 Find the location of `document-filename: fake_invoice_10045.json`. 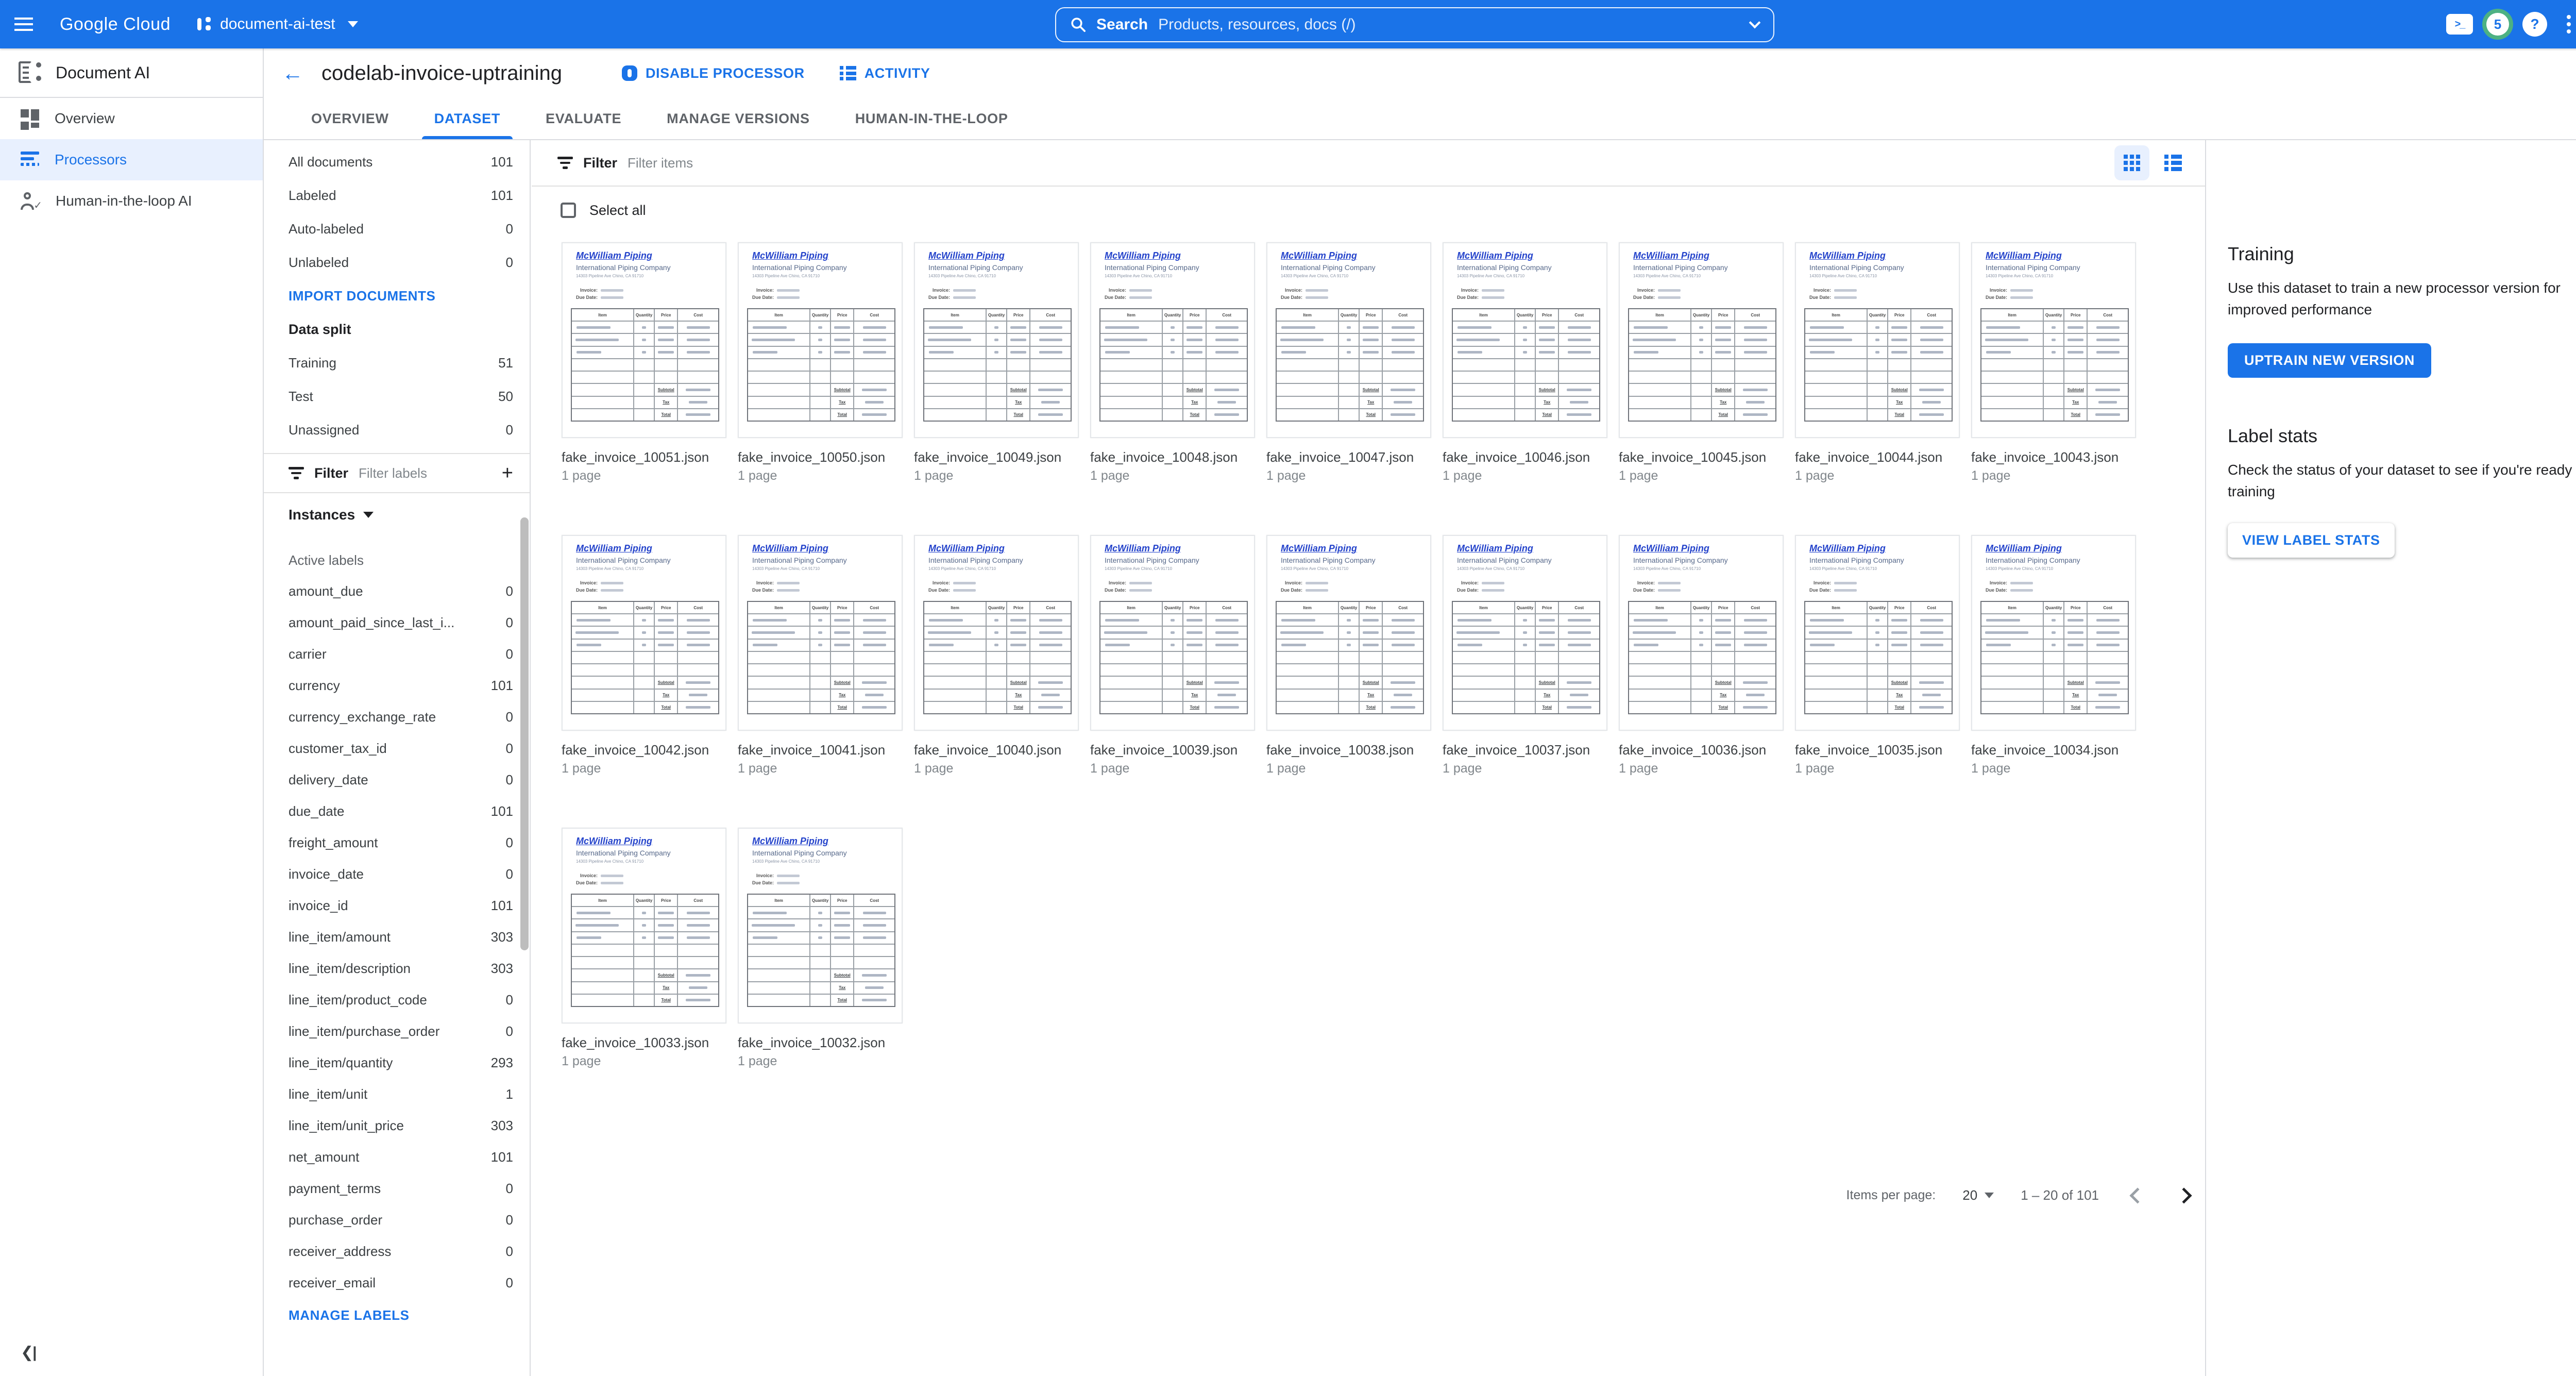

document-filename: fake_invoice_10045.json is located at coordinates (1693, 457).